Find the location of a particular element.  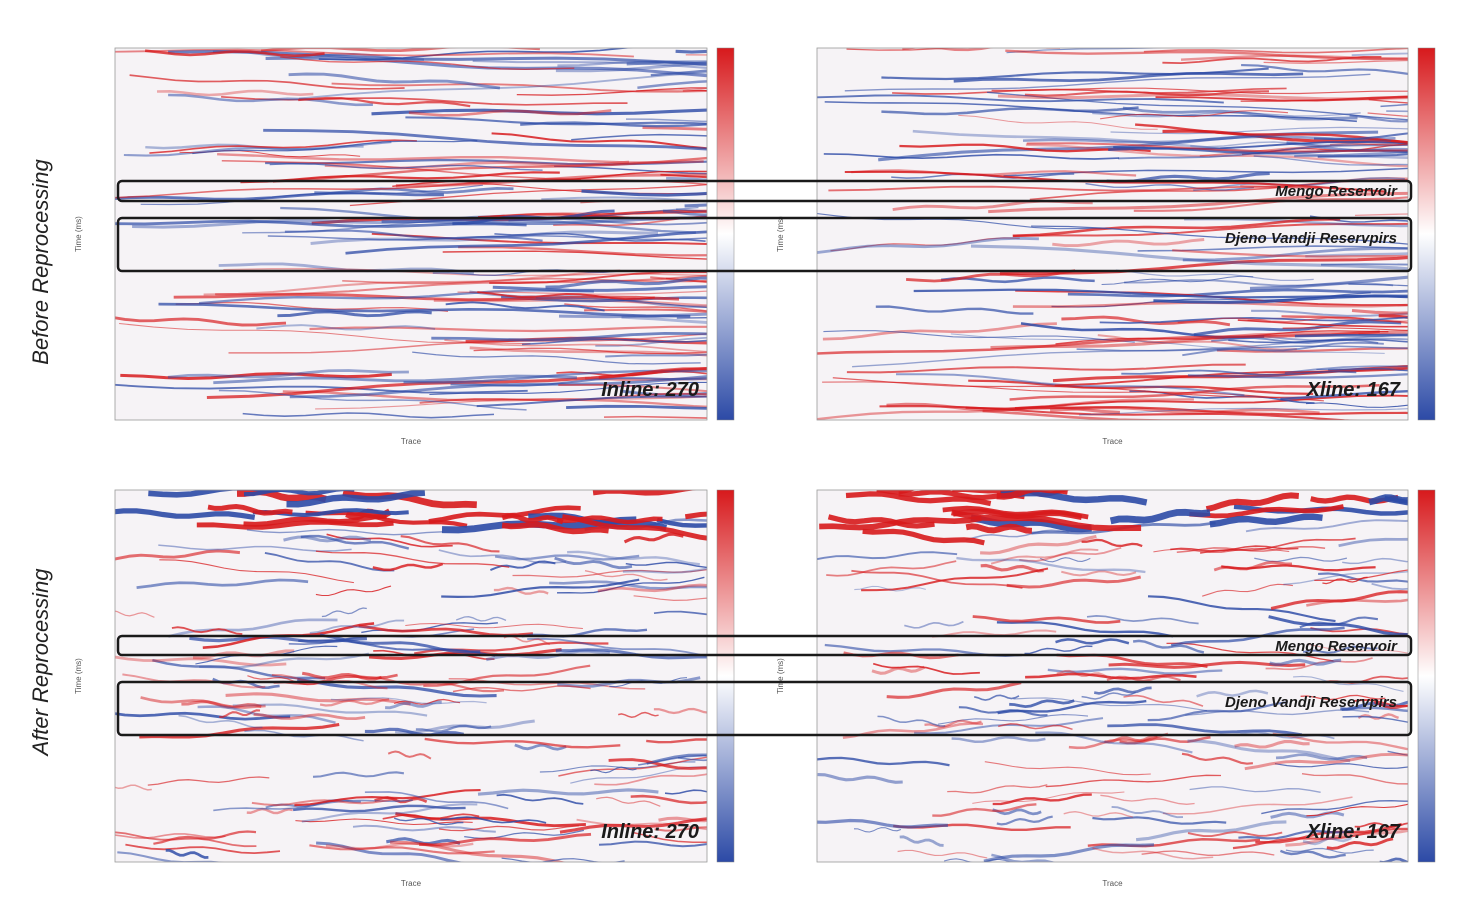

reservoir-label: Mengo Reservoir is located at coordinates (1336, 646).